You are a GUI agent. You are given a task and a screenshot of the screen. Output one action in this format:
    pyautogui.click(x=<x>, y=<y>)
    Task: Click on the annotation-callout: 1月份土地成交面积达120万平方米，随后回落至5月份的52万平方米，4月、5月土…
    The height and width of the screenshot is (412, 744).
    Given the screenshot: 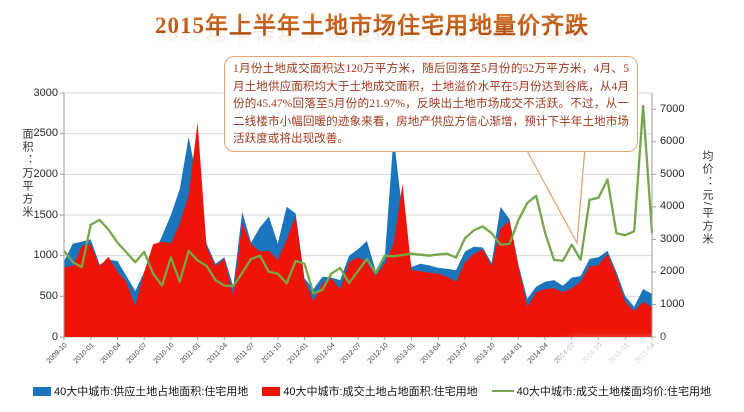 What is the action you would take?
    pyautogui.click(x=431, y=104)
    